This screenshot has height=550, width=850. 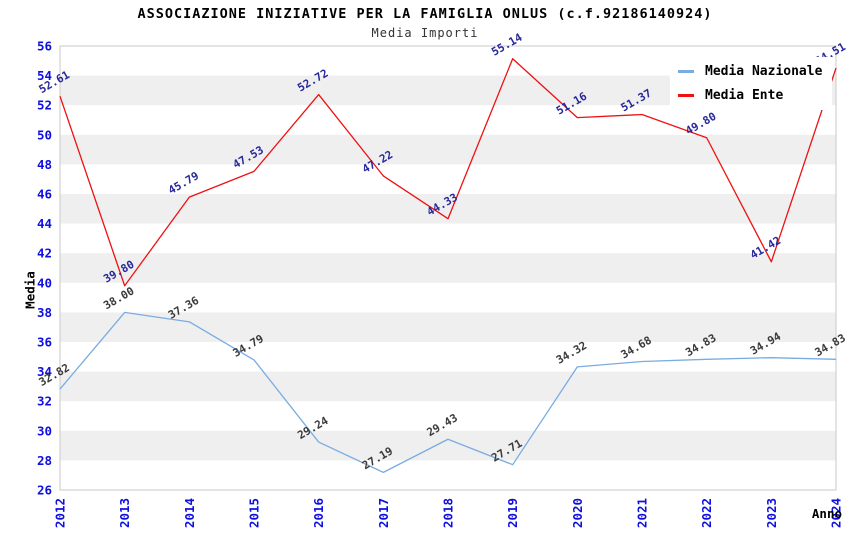 I want to click on x-tick-label: 2017, so click(x=383, y=513).